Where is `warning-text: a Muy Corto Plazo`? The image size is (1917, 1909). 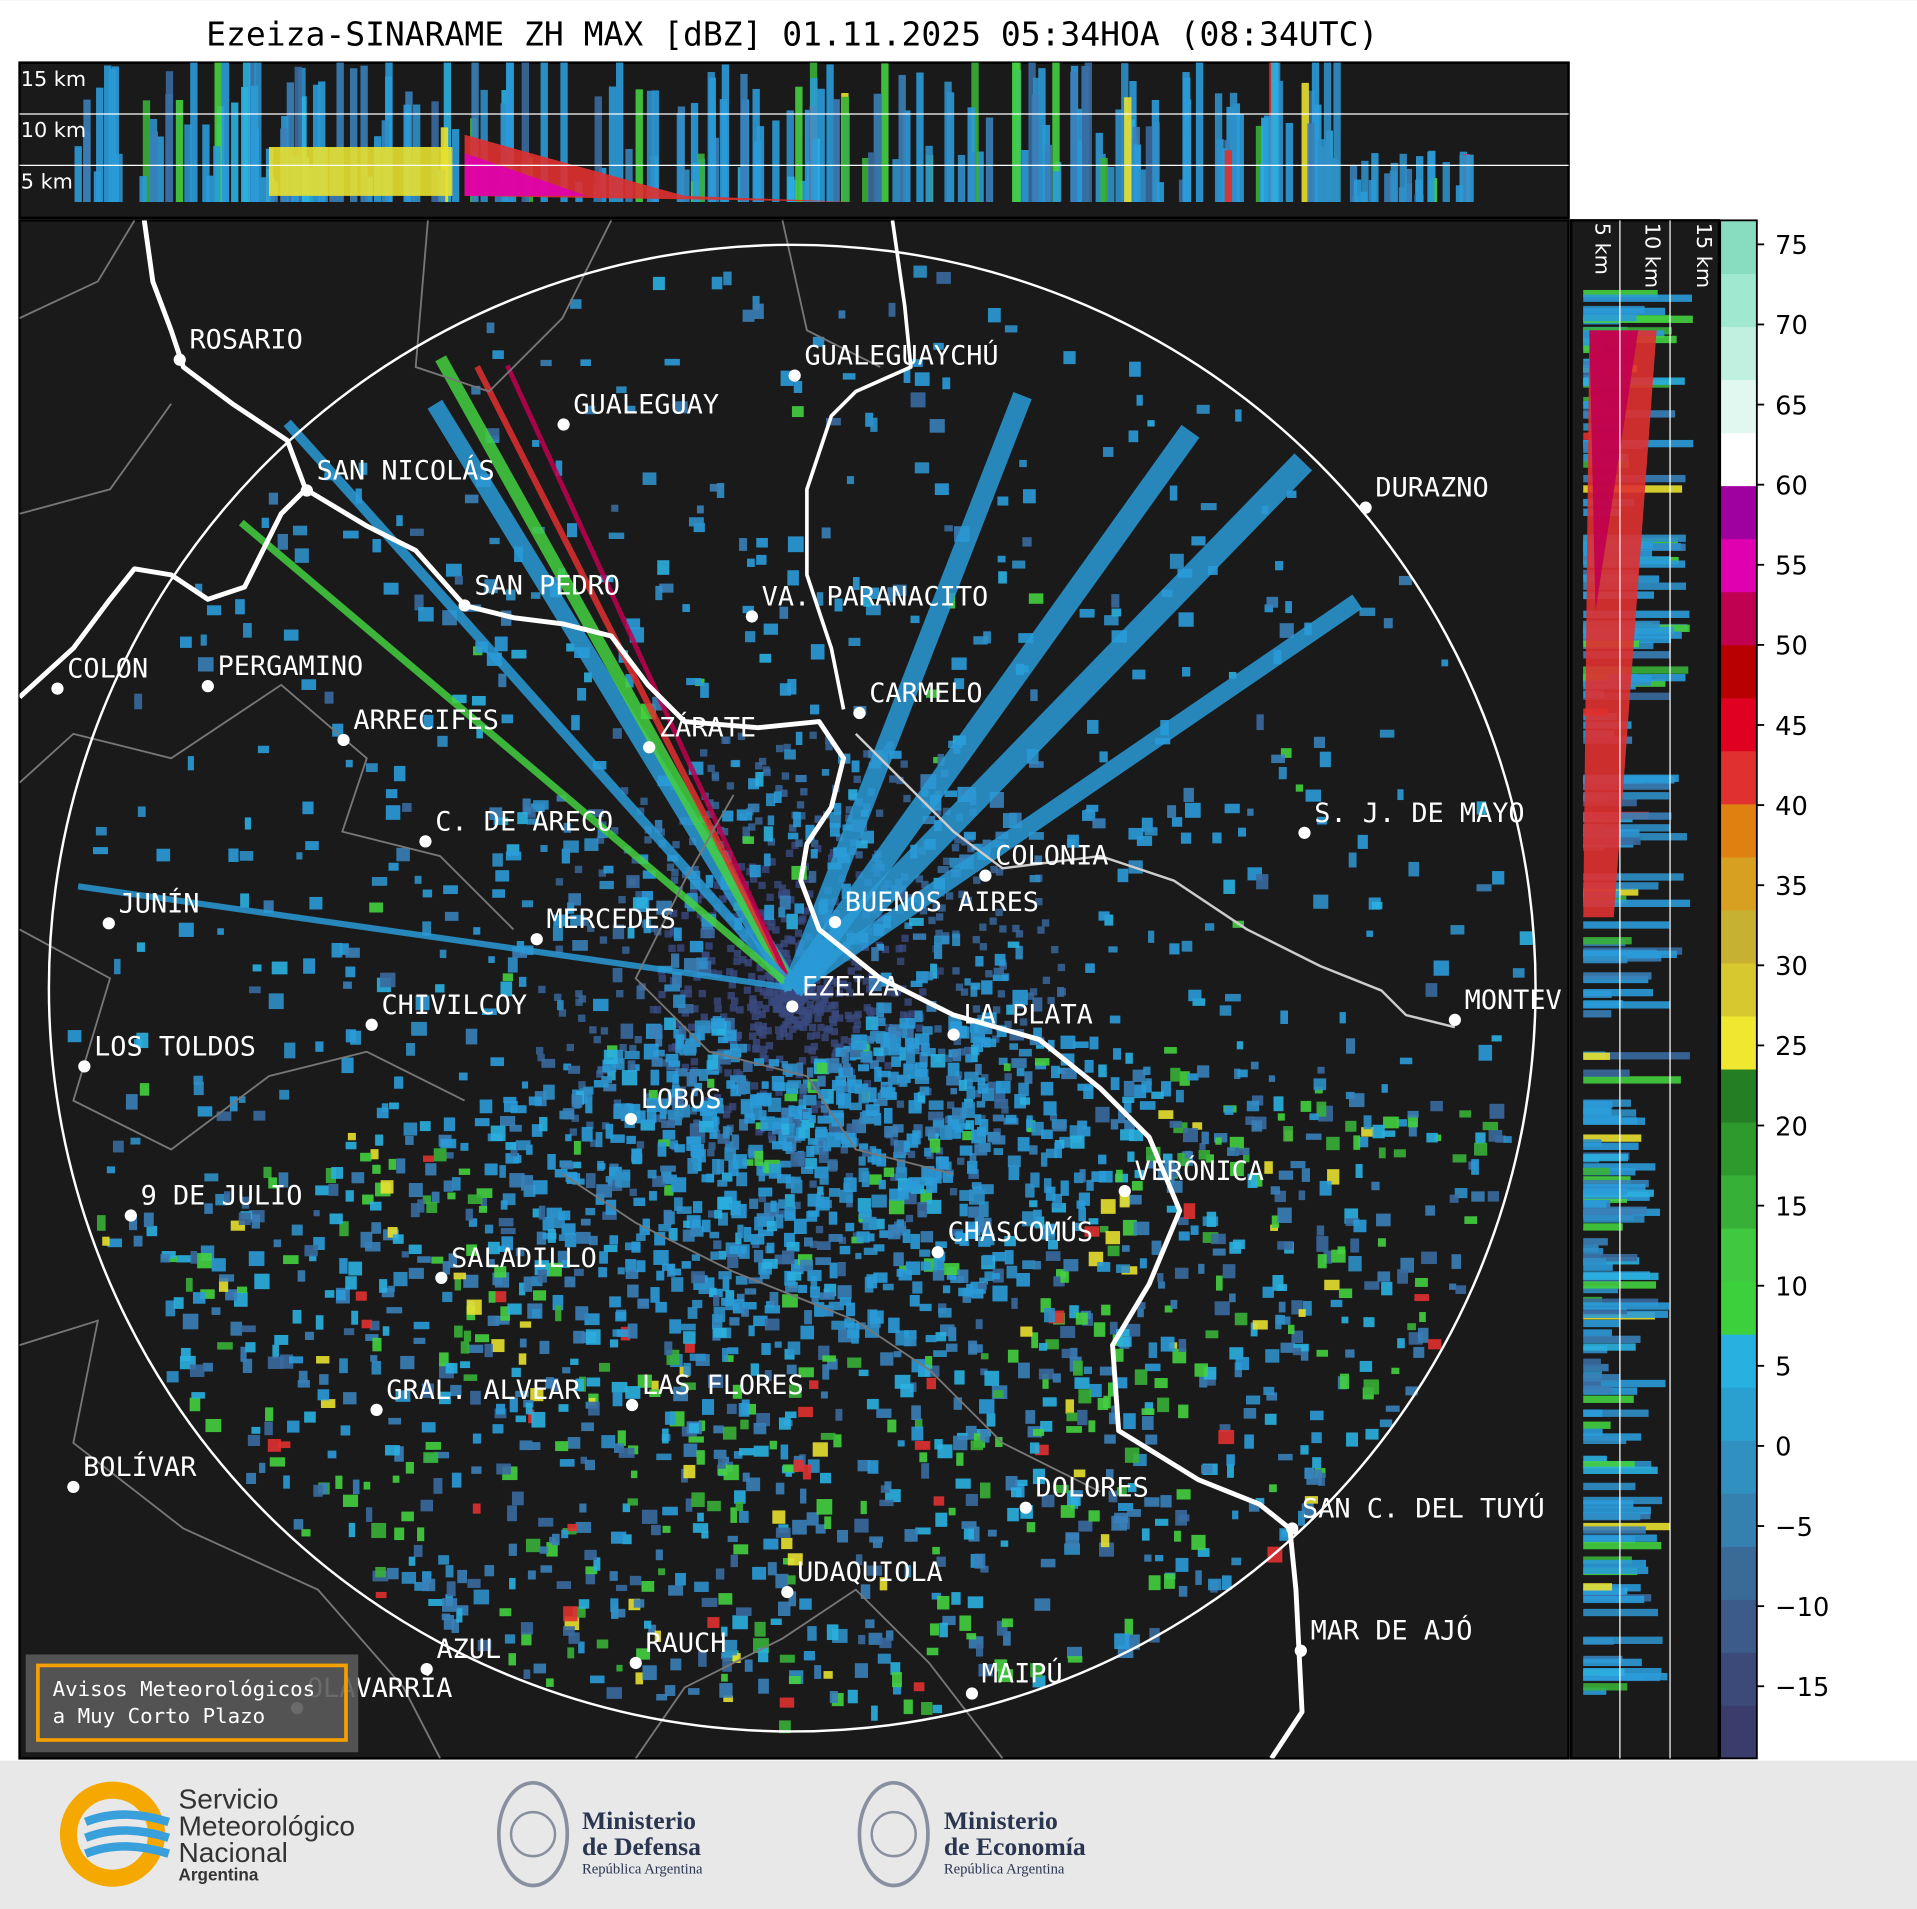 warning-text: a Muy Corto Plazo is located at coordinates (159, 1716).